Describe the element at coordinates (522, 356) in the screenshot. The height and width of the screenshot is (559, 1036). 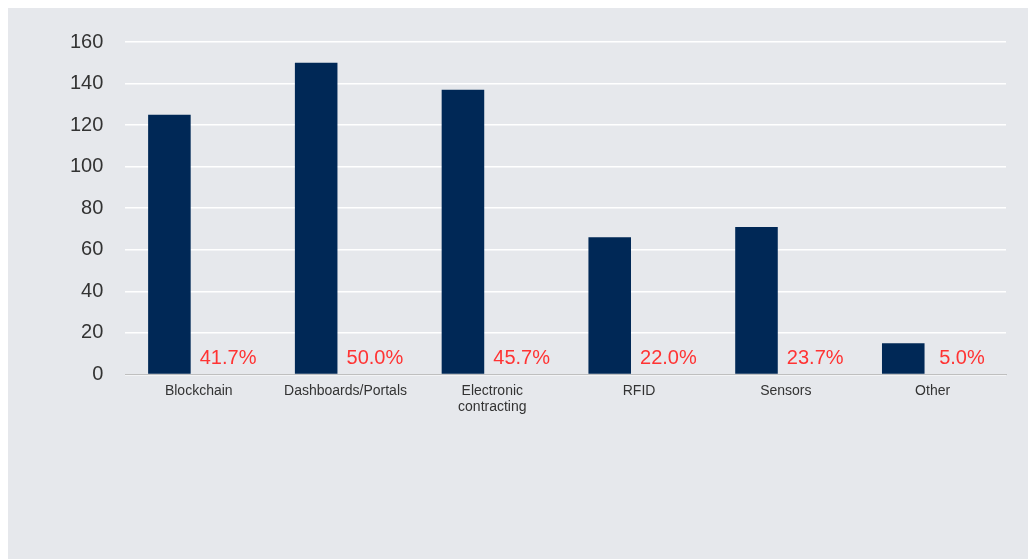
I see `annotation: 45.7%` at that location.